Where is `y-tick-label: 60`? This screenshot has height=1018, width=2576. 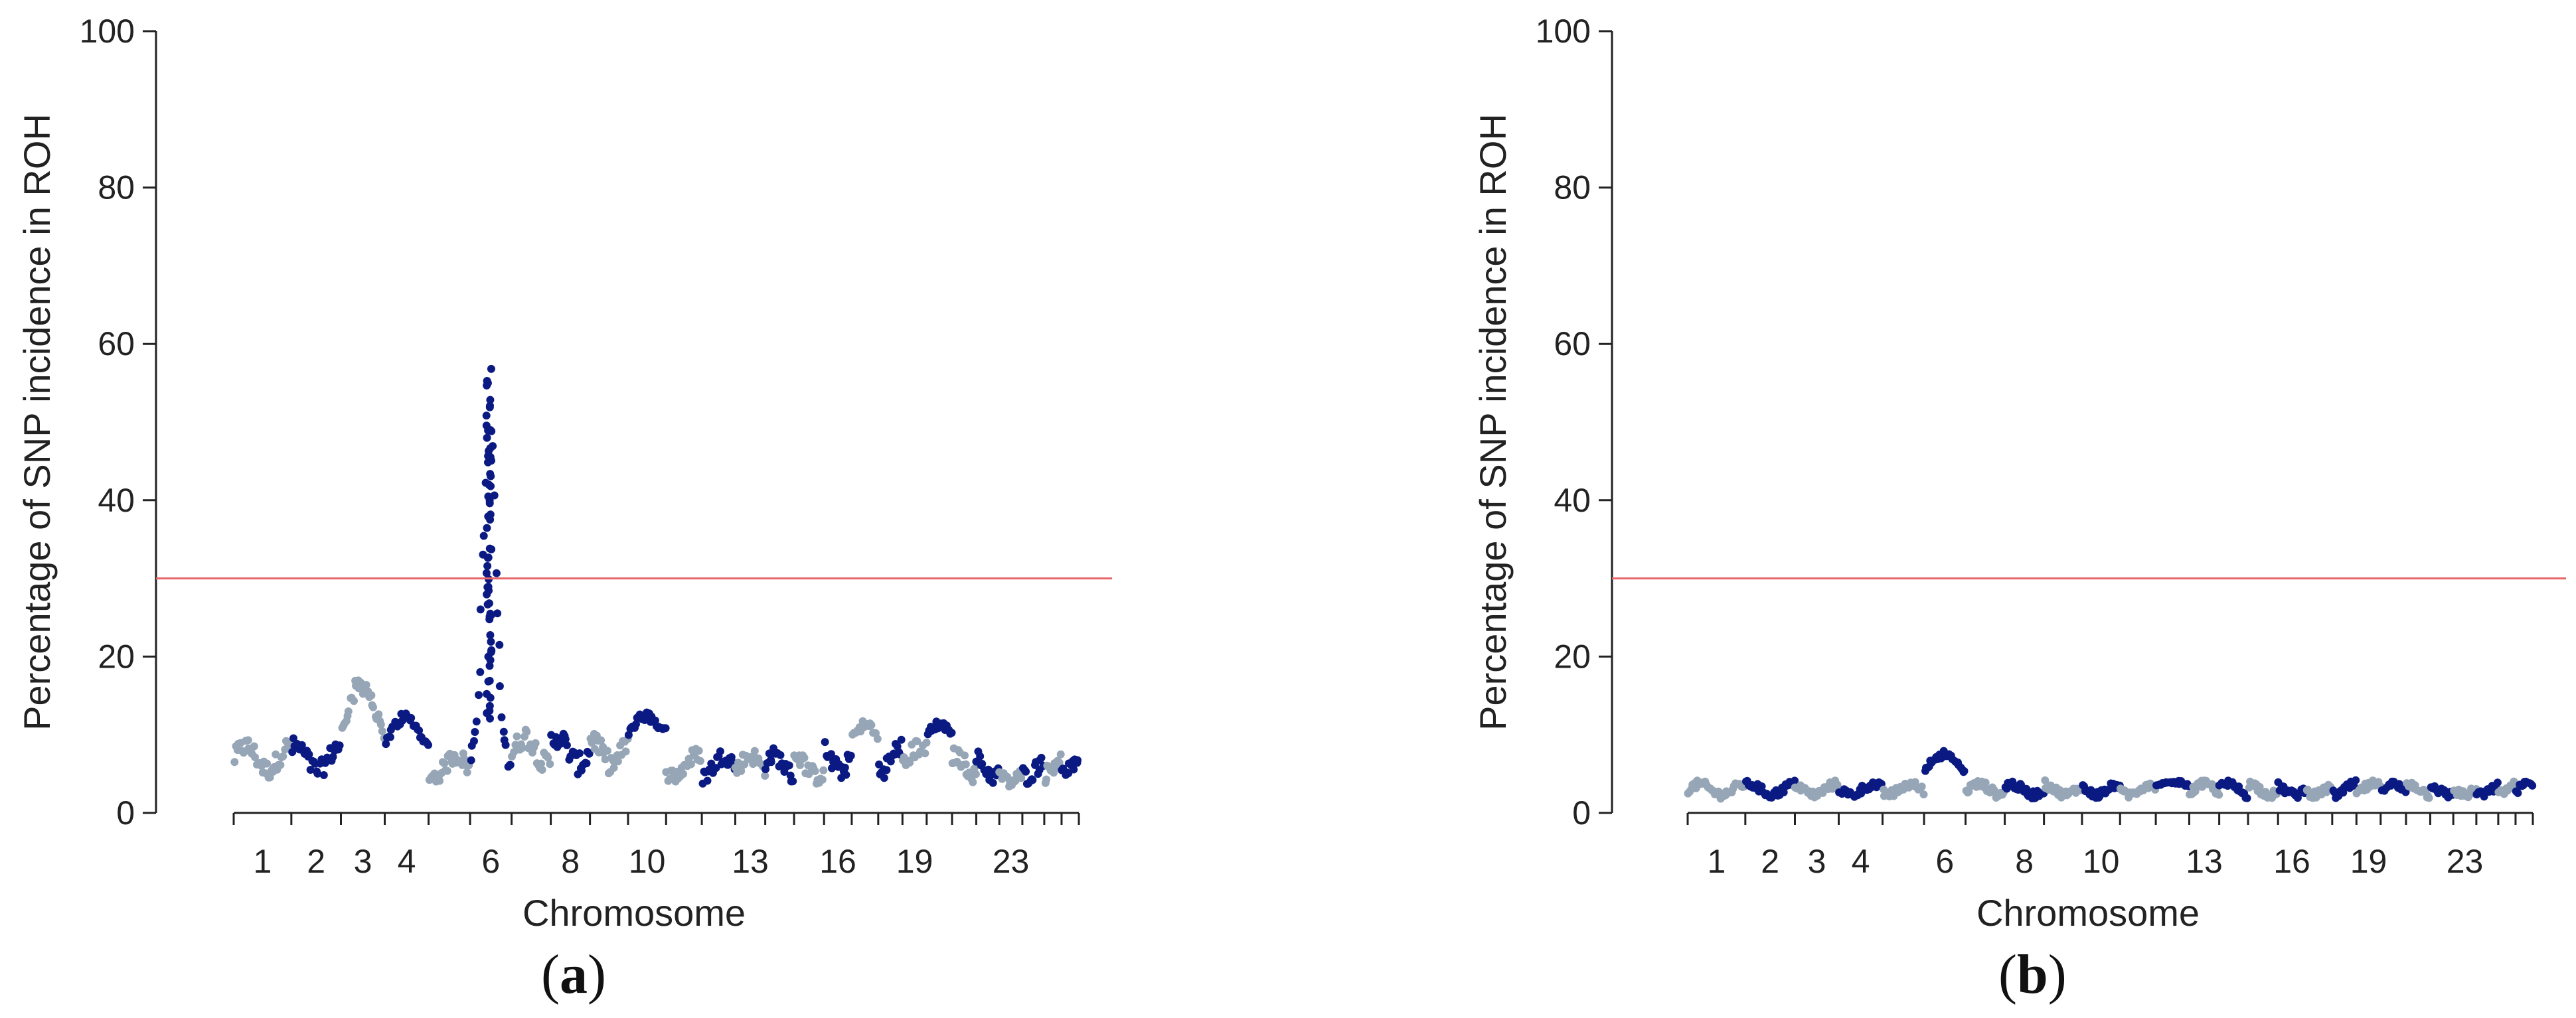 y-tick-label: 60 is located at coordinates (116, 343).